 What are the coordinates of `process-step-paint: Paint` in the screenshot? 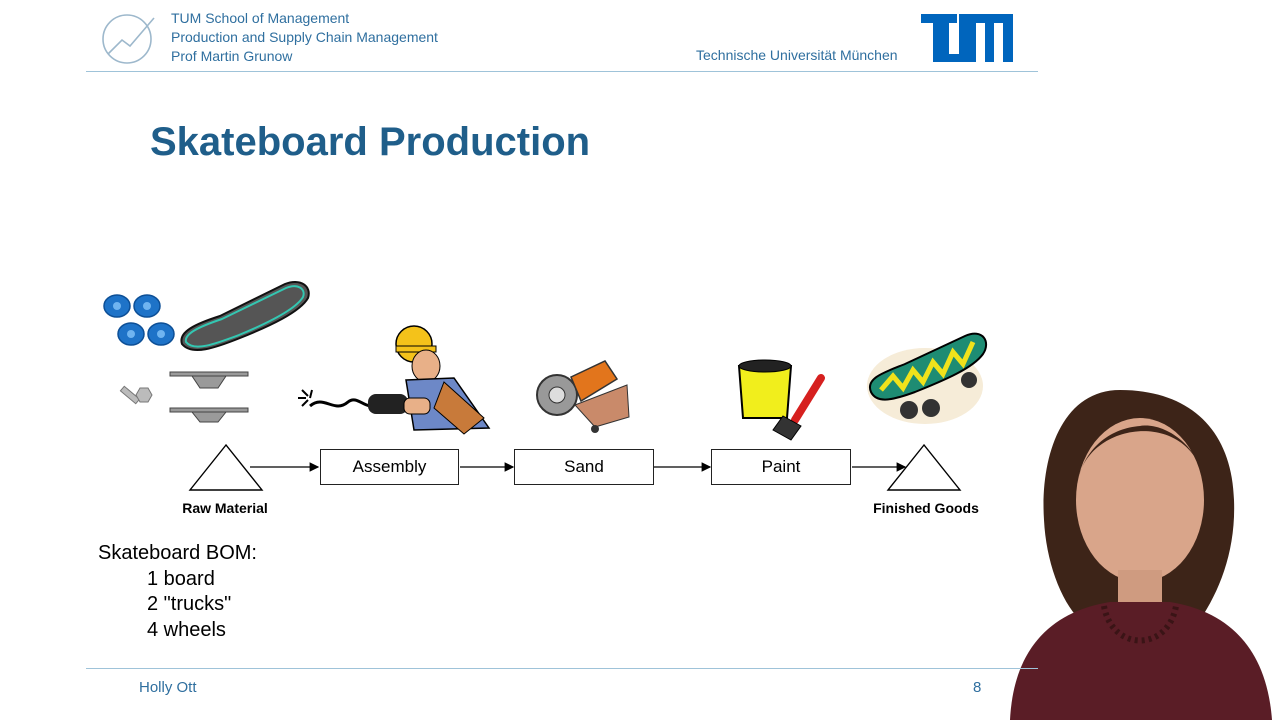 It's located at (781, 467).